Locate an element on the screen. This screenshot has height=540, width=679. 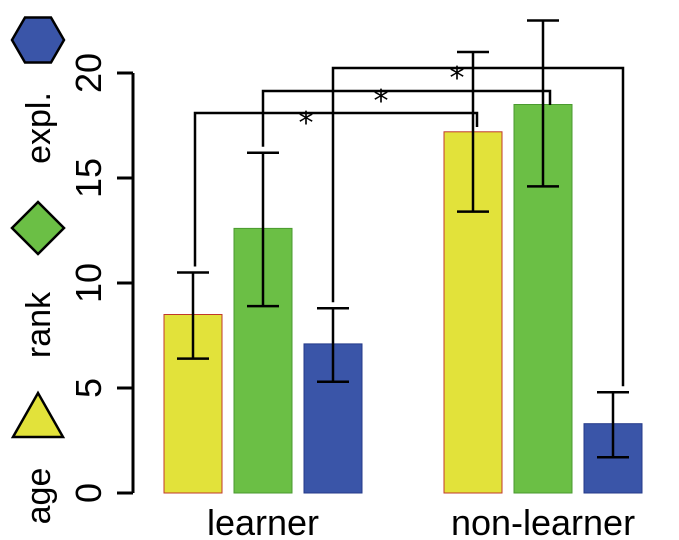
x-axis-labels: learner non-learner is located at coordinates (421, 521).